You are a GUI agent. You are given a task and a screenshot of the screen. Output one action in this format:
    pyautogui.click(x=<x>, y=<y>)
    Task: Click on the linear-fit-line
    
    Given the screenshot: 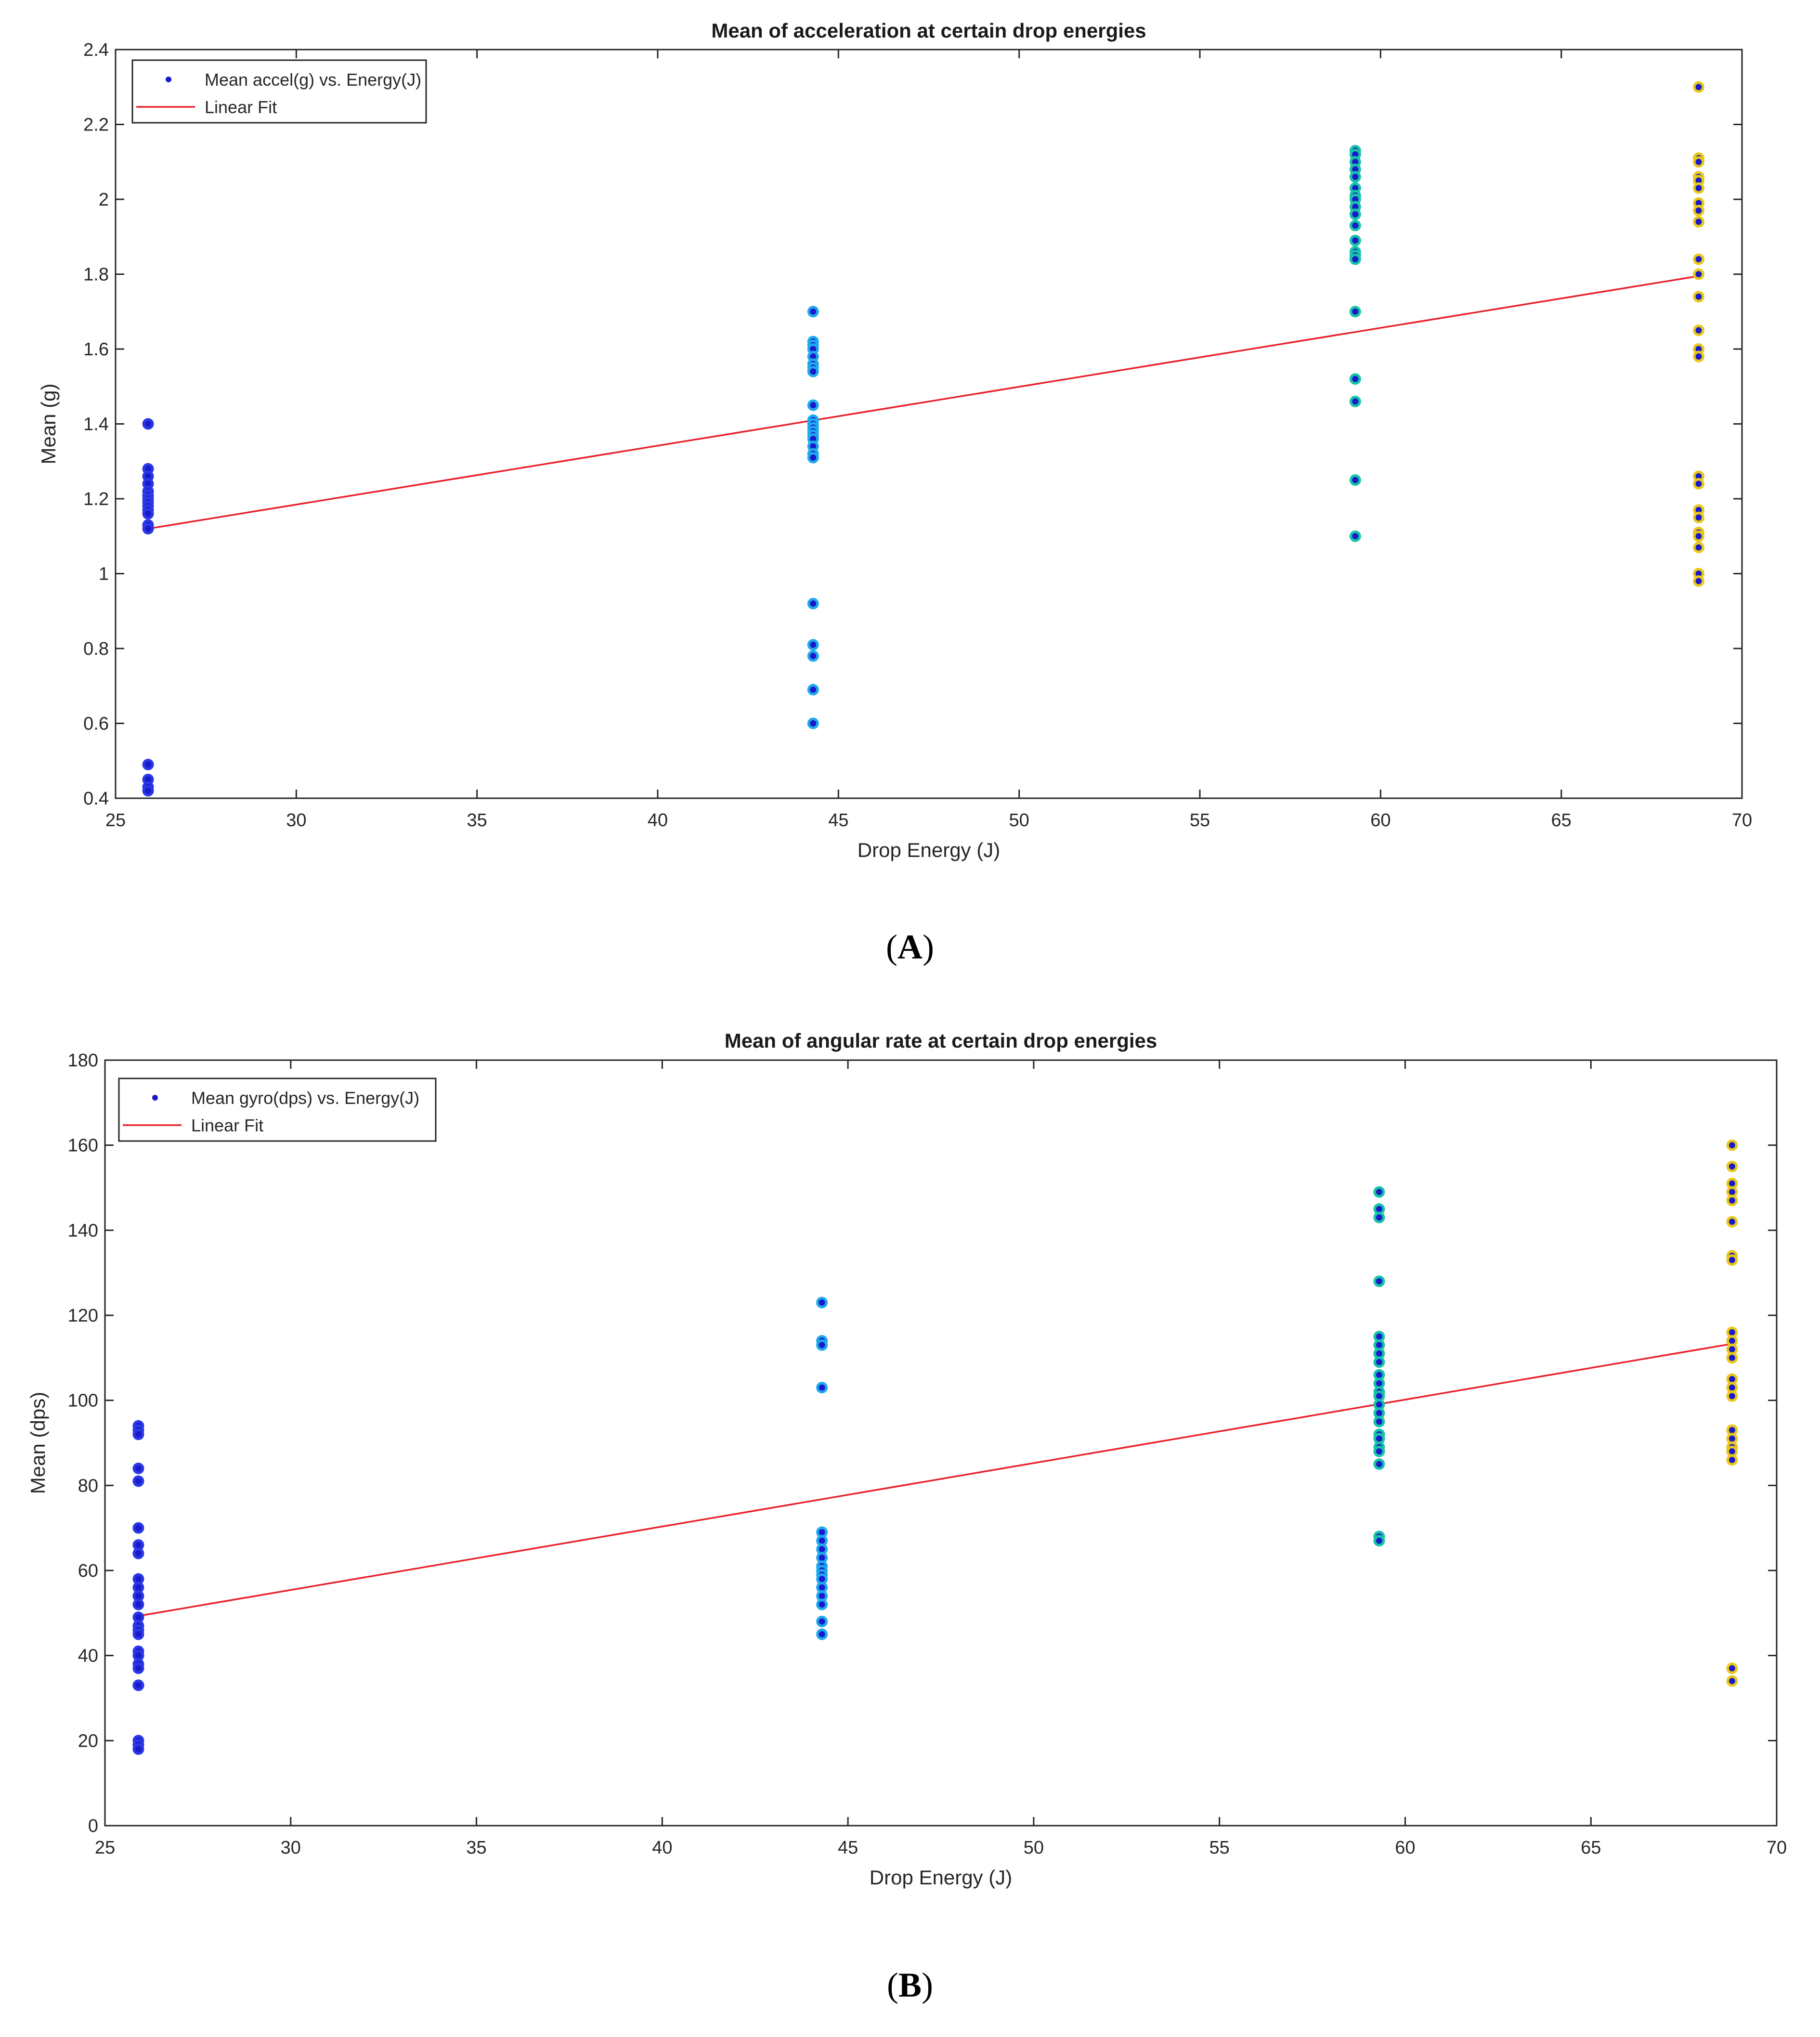 What is the action you would take?
    pyautogui.click(x=935, y=1480)
    